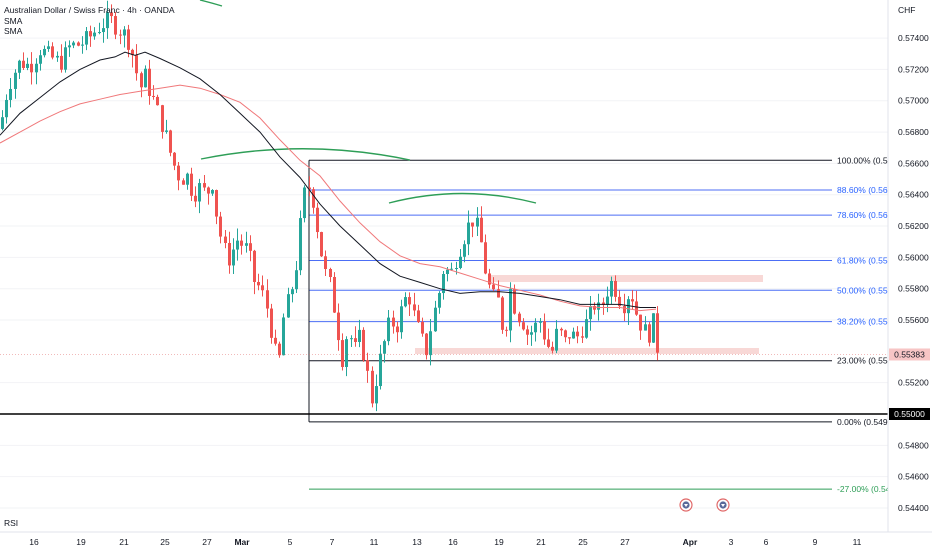  What do you see at coordinates (305, 154) in the screenshot?
I see `arc-upper` at bounding box center [305, 154].